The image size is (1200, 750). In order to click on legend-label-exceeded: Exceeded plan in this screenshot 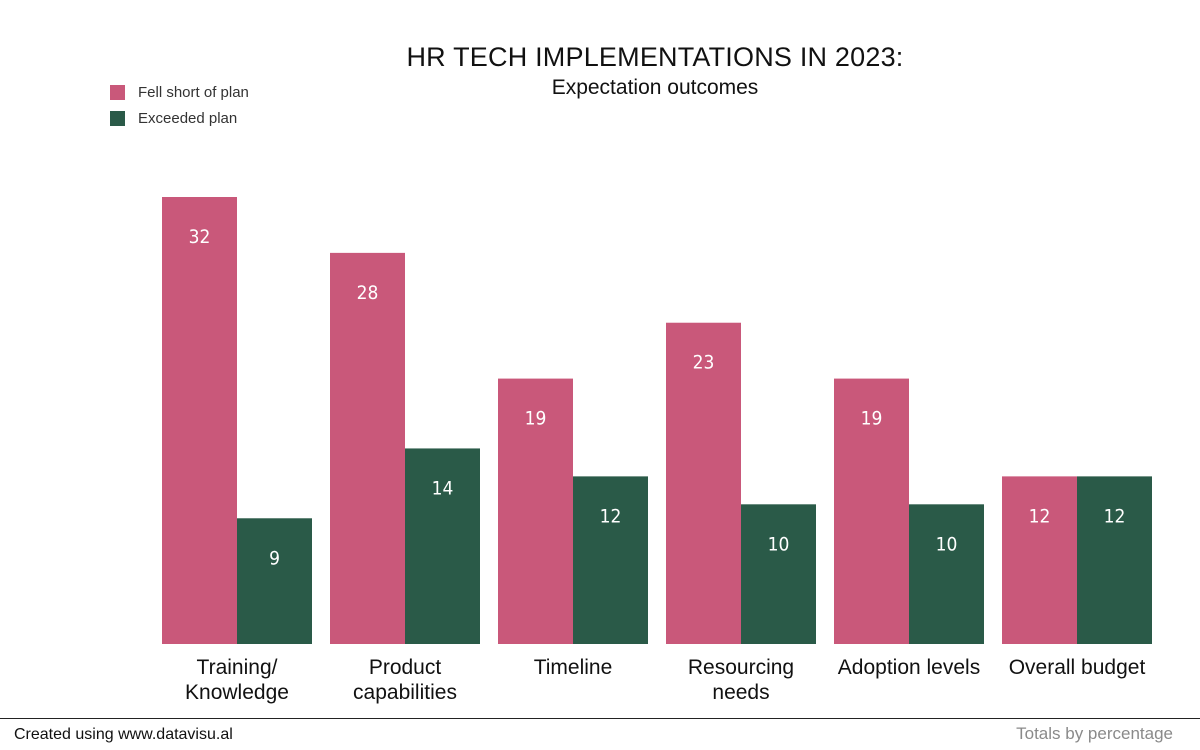, I will do `click(188, 118)`.